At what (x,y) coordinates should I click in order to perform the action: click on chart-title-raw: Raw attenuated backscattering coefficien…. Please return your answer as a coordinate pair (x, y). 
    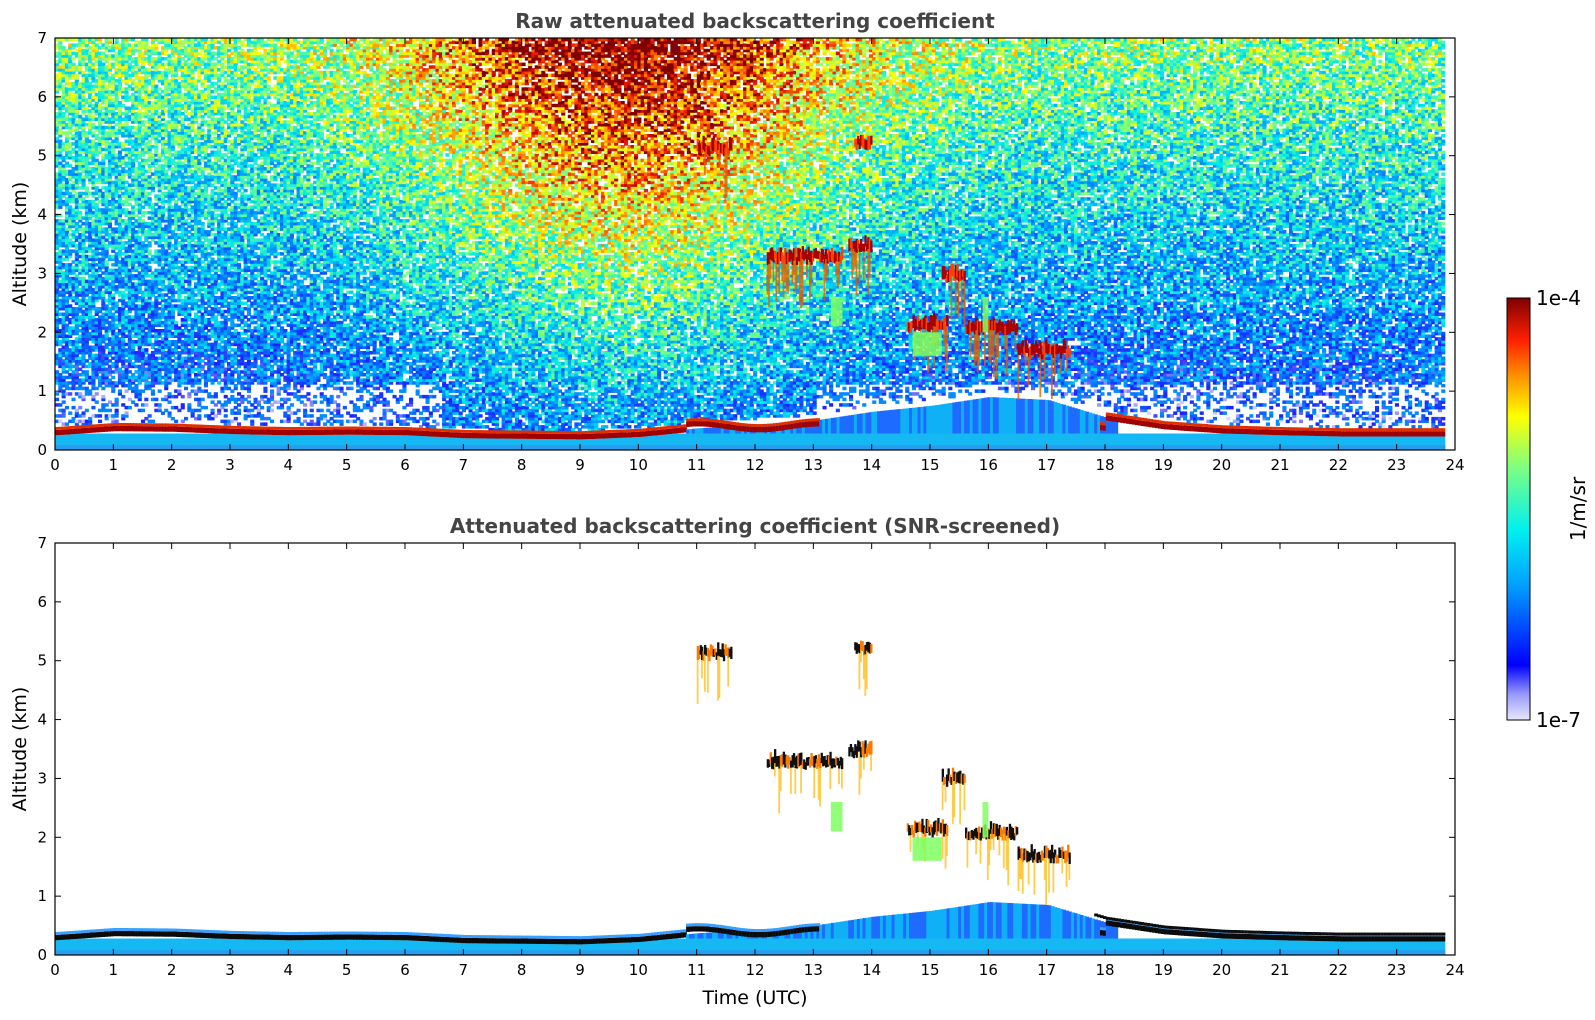
    Looking at the image, I should click on (755, 21).